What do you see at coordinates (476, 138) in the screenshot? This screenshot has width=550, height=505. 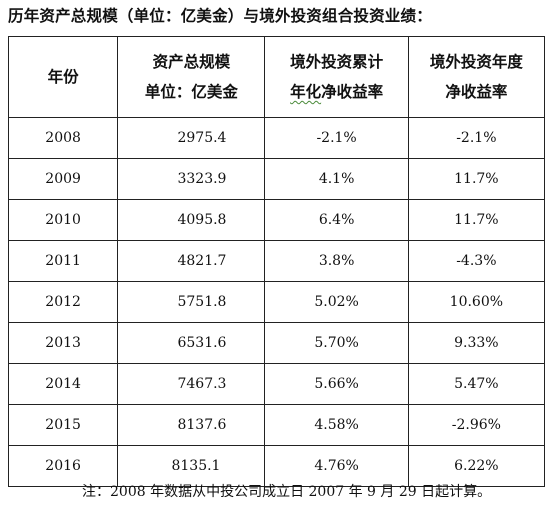 I see `cell-annual-return: -2.1%` at bounding box center [476, 138].